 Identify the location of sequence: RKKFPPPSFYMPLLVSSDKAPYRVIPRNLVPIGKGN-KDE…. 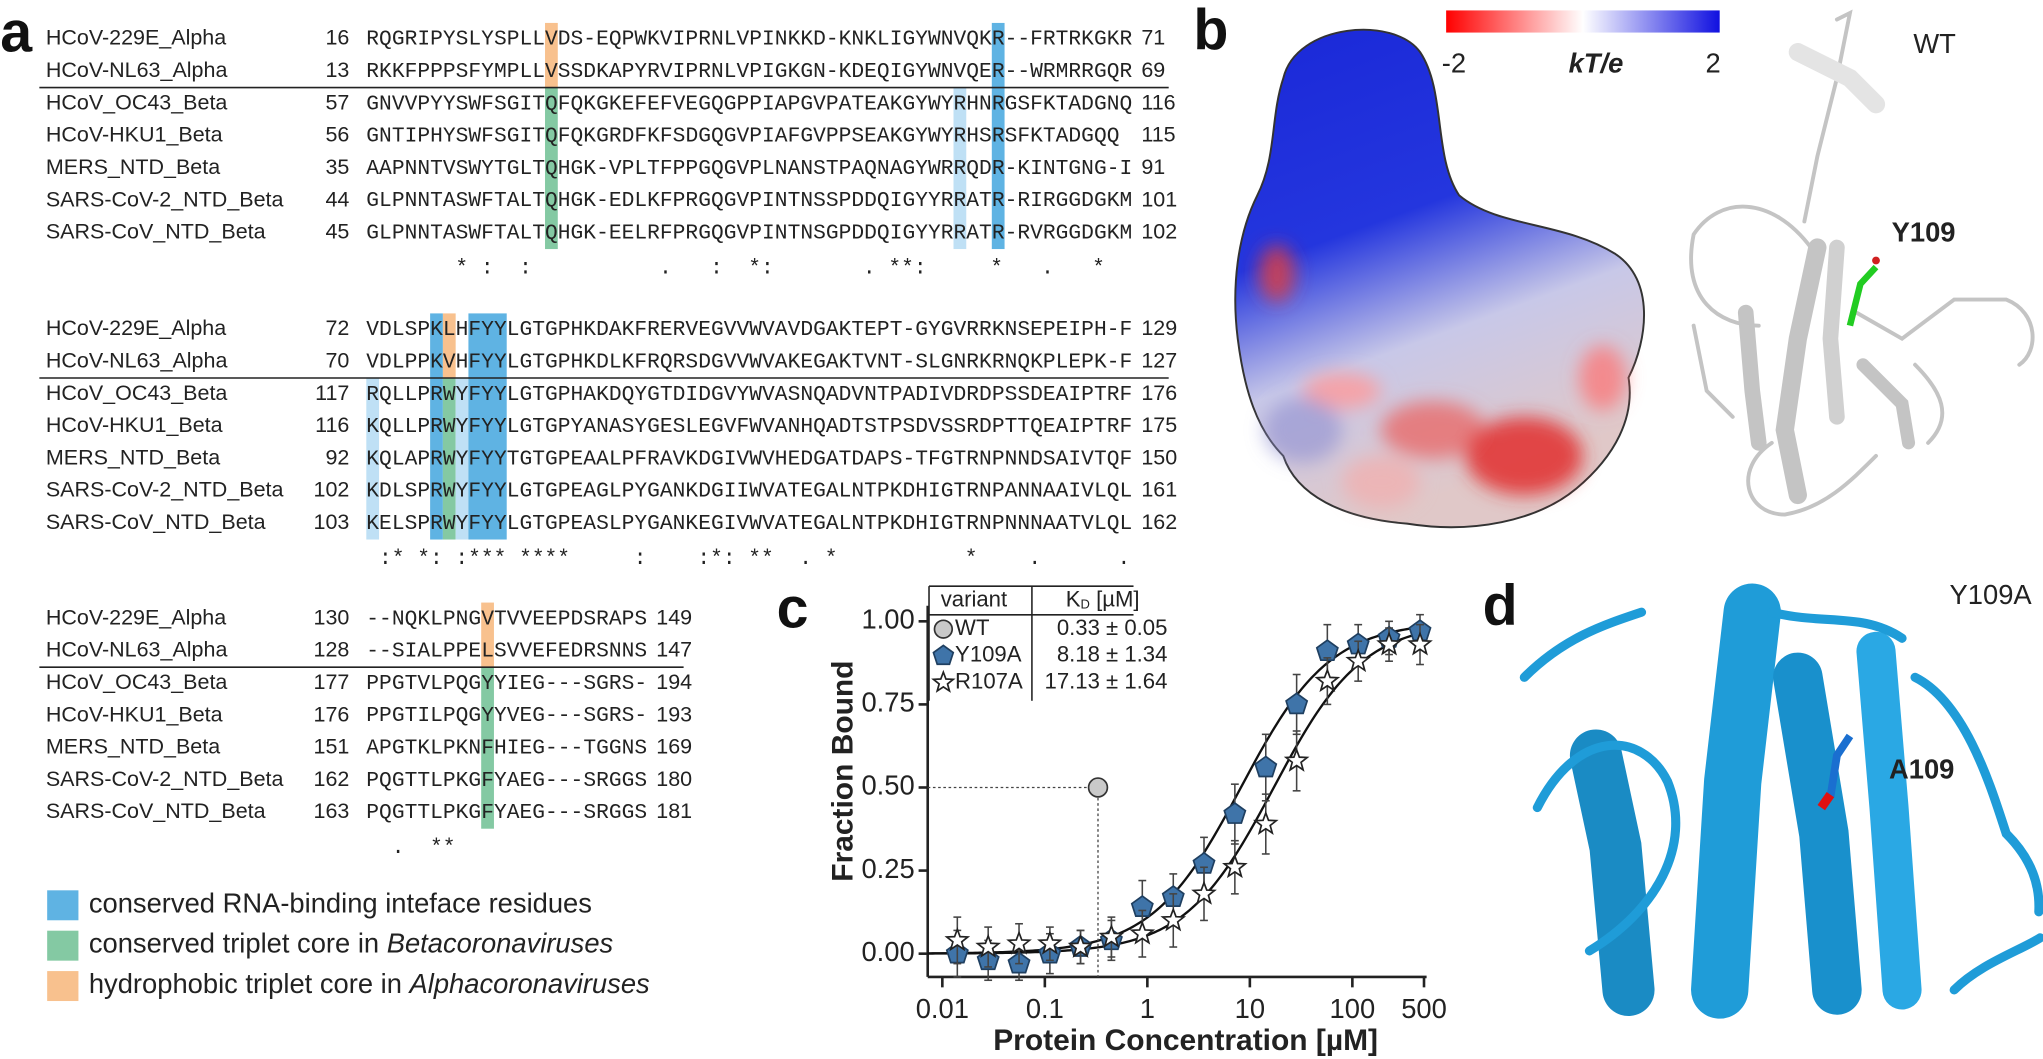
(749, 72).